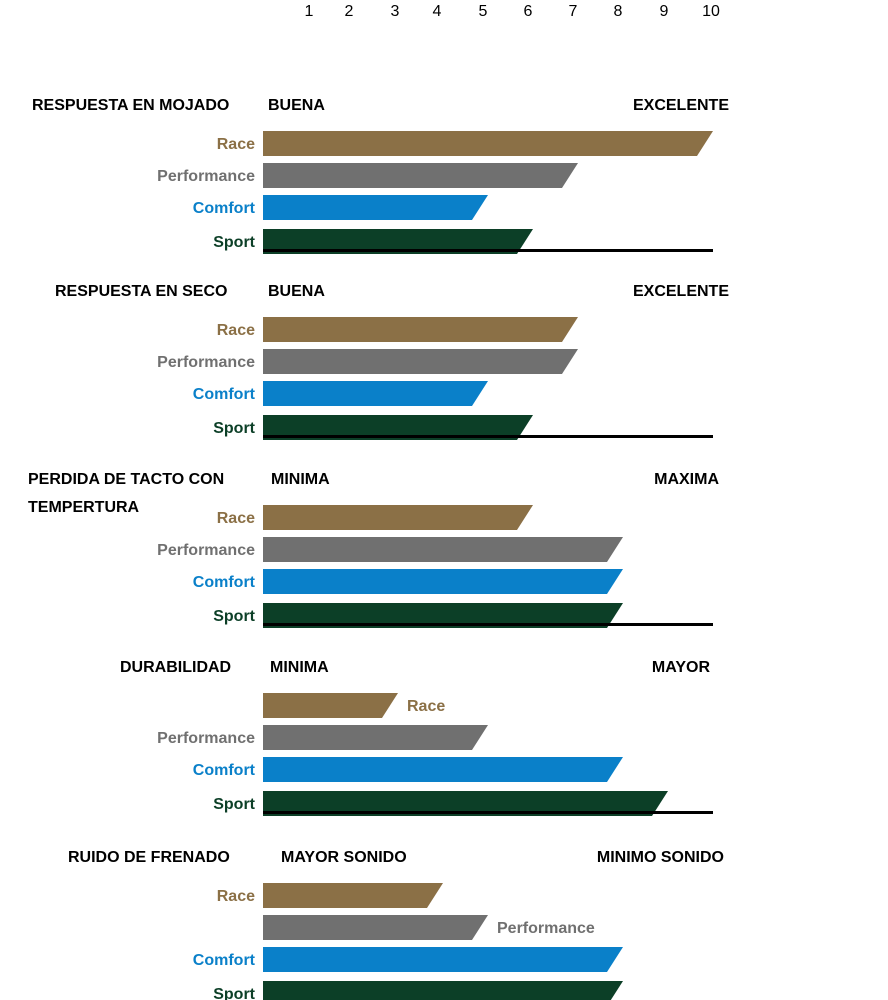  Describe the element at coordinates (660, 857) in the screenshot. I see `scale-right-label: MINIMO SONIDO` at that location.